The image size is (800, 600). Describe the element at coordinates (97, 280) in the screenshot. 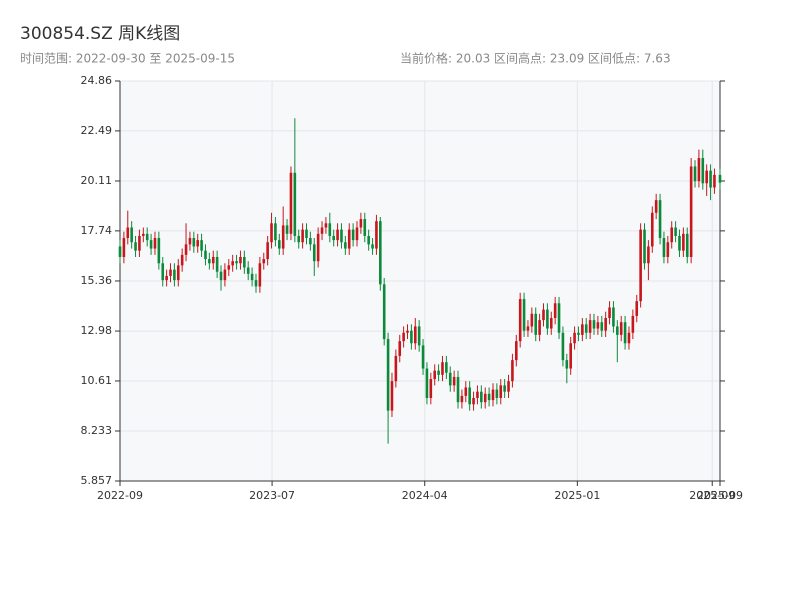

I see `y-tick-label: 15.36` at that location.